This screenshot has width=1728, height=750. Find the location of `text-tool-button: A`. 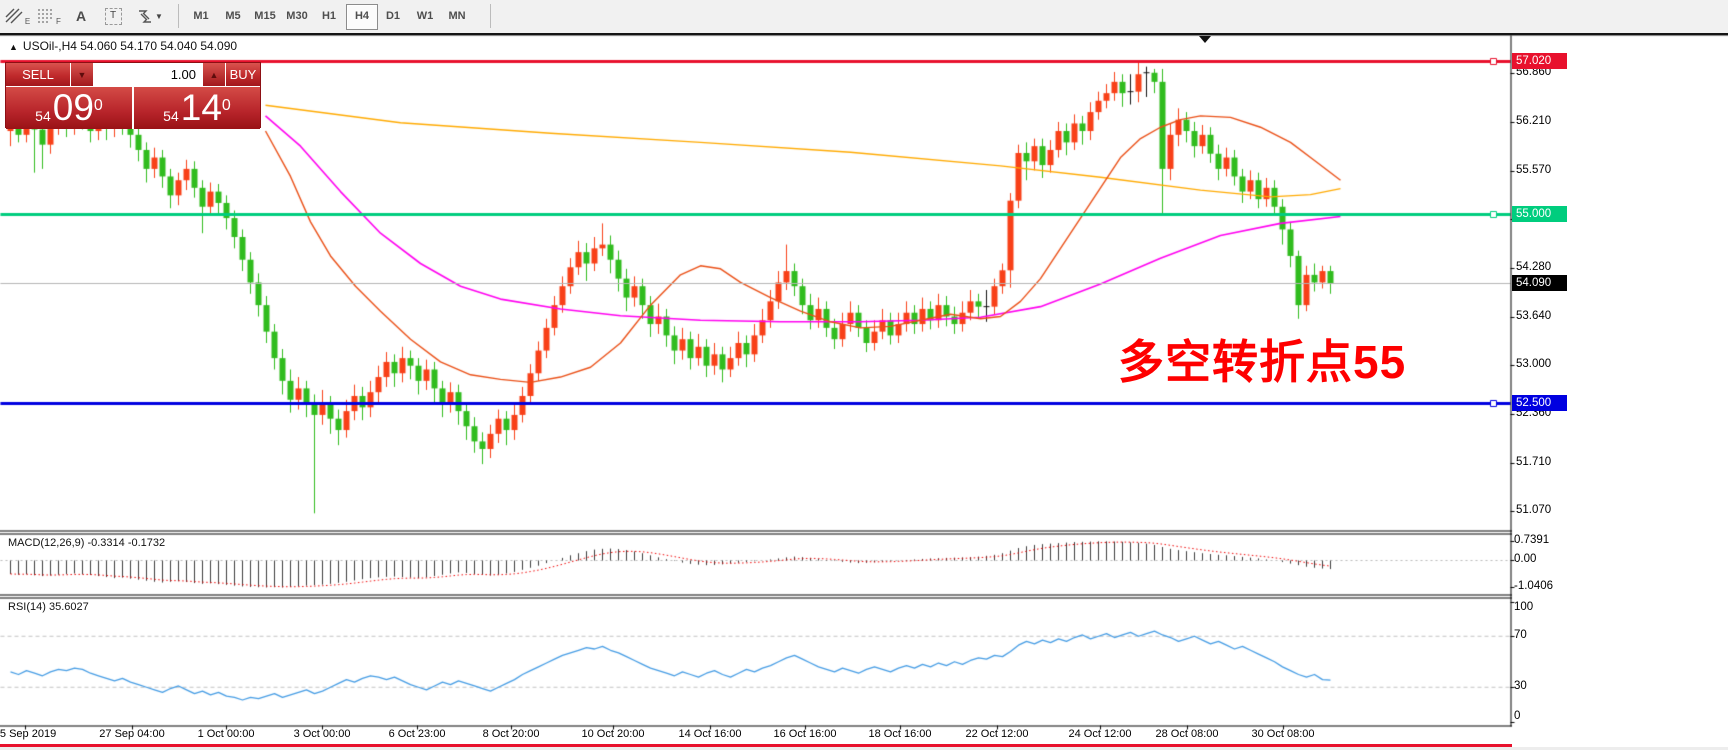

text-tool-button: A is located at coordinates (81, 16).